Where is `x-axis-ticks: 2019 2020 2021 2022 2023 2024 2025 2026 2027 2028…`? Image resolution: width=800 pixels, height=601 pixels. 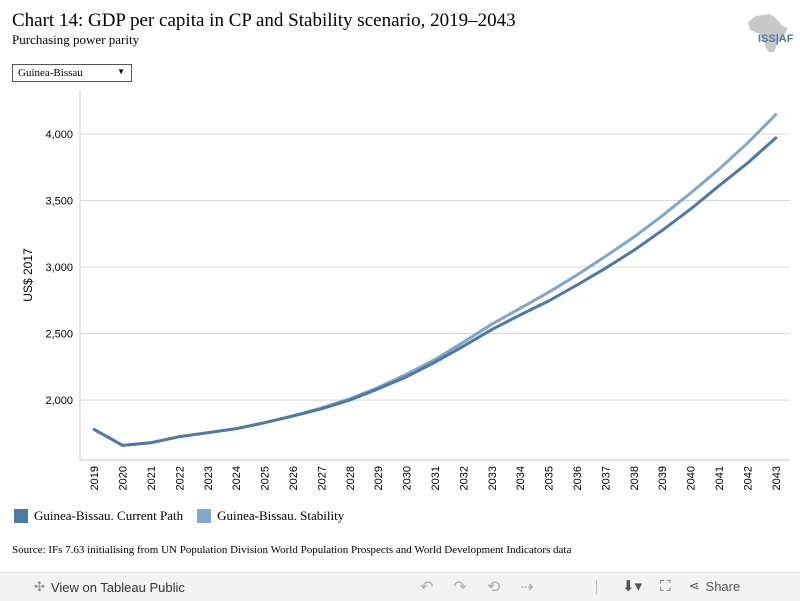
x-axis-ticks: 2019 2020 2021 2022 2023 2024 2025 2026 2027 2028… is located at coordinates (436, 478).